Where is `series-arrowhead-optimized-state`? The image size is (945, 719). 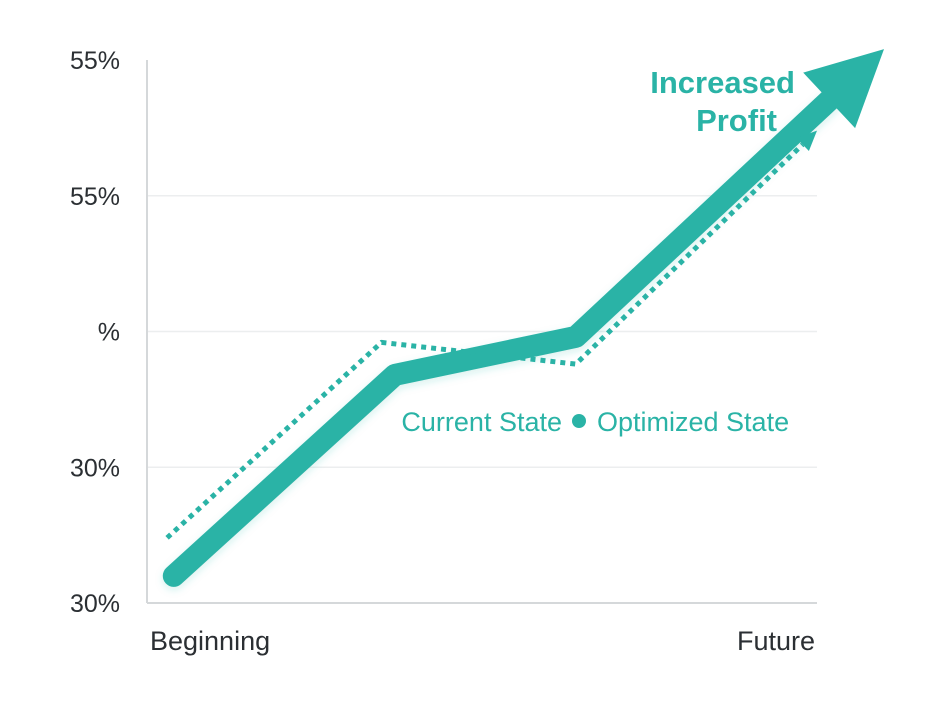 series-arrowhead-optimized-state is located at coordinates (806, 140).